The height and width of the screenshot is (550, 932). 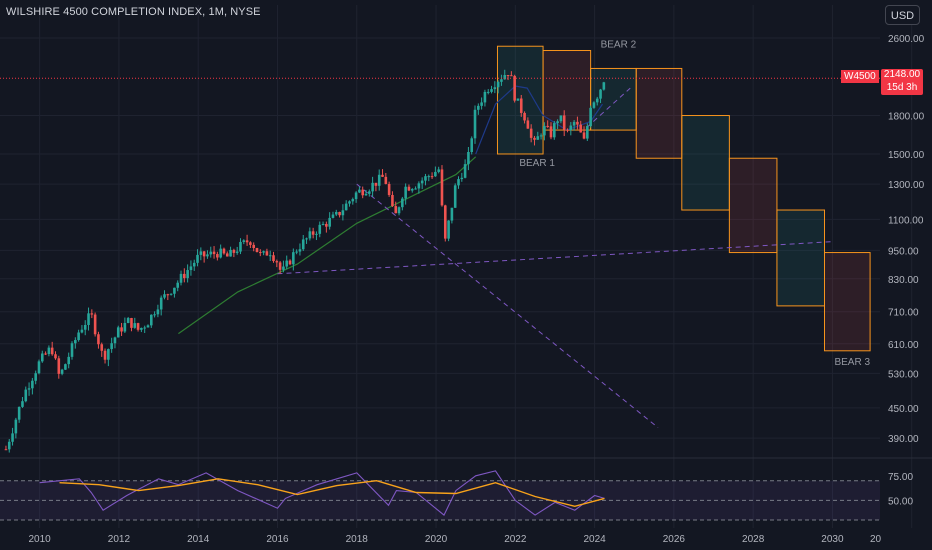 I want to click on currency-button: USD, so click(x=902, y=15).